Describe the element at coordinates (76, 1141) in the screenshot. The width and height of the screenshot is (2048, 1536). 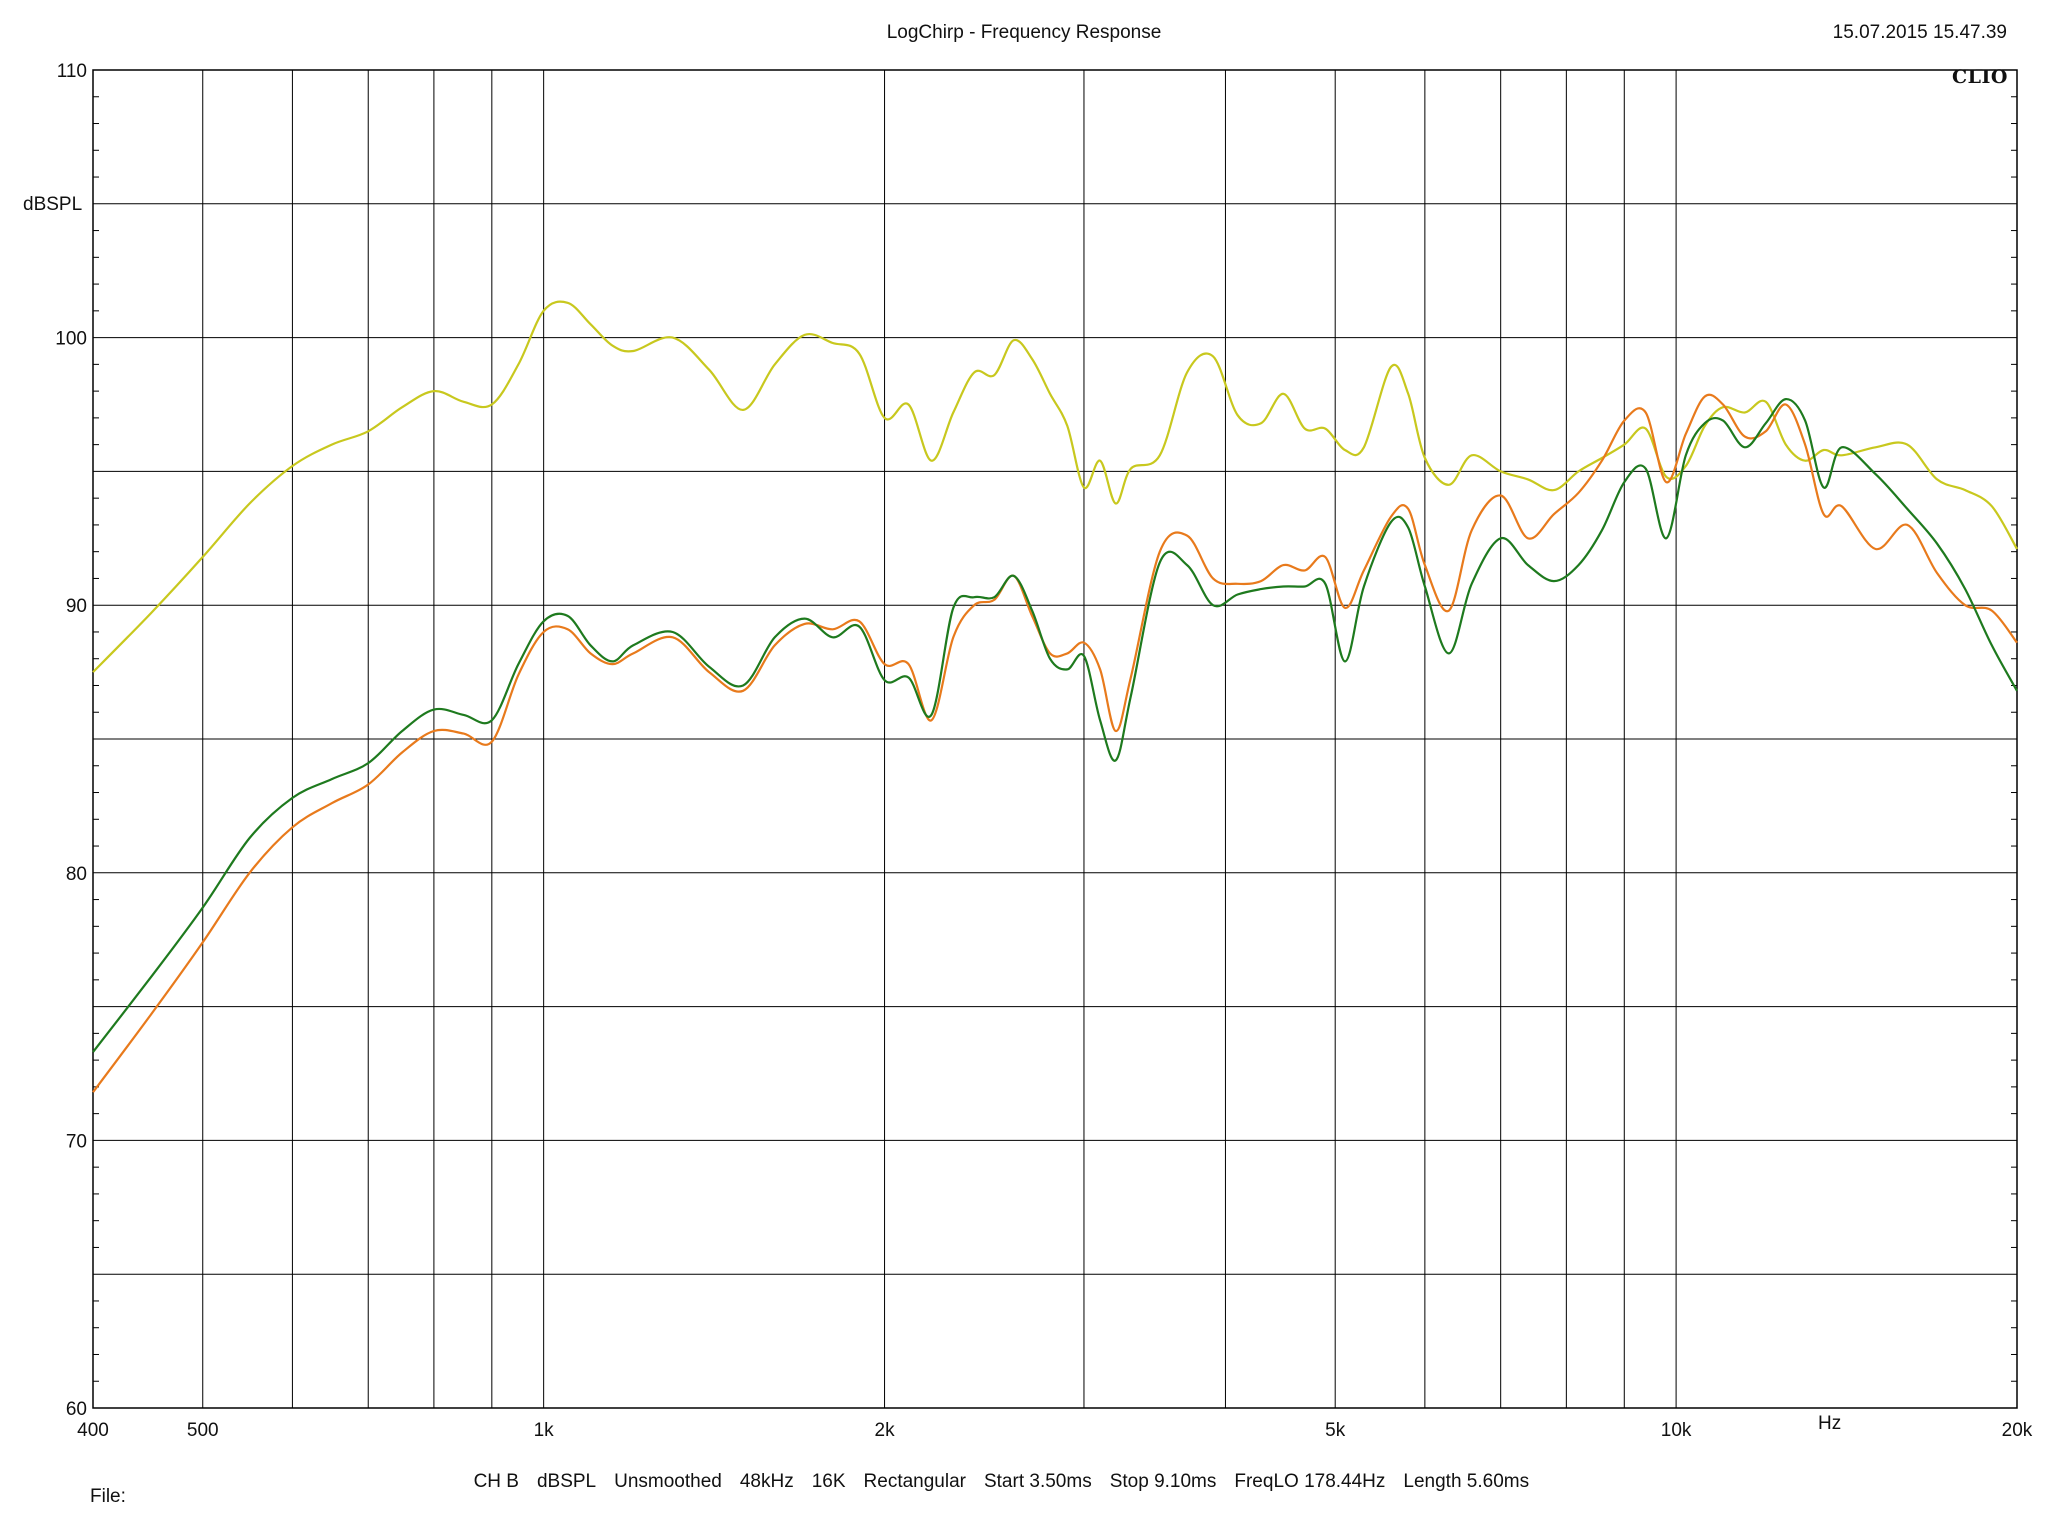
I see `y-tick-label: 70` at that location.